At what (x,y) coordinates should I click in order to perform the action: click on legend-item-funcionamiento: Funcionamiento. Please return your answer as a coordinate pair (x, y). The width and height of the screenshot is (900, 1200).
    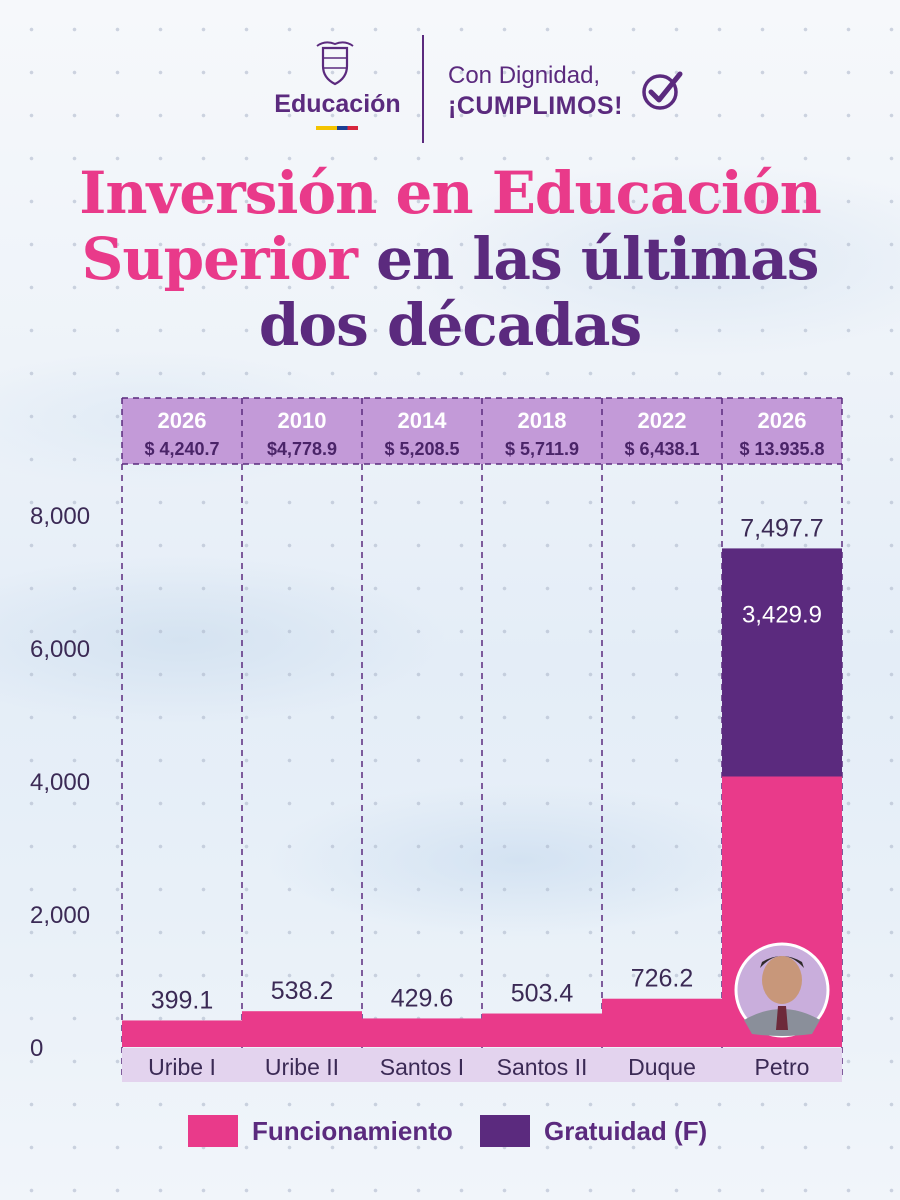
    Looking at the image, I should click on (320, 1131).